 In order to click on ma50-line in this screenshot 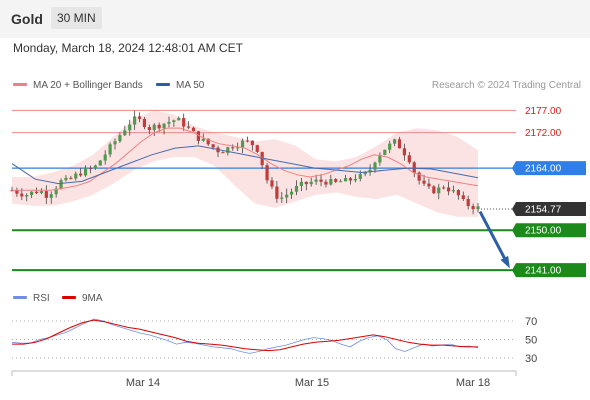, I will do `click(245, 165)`.